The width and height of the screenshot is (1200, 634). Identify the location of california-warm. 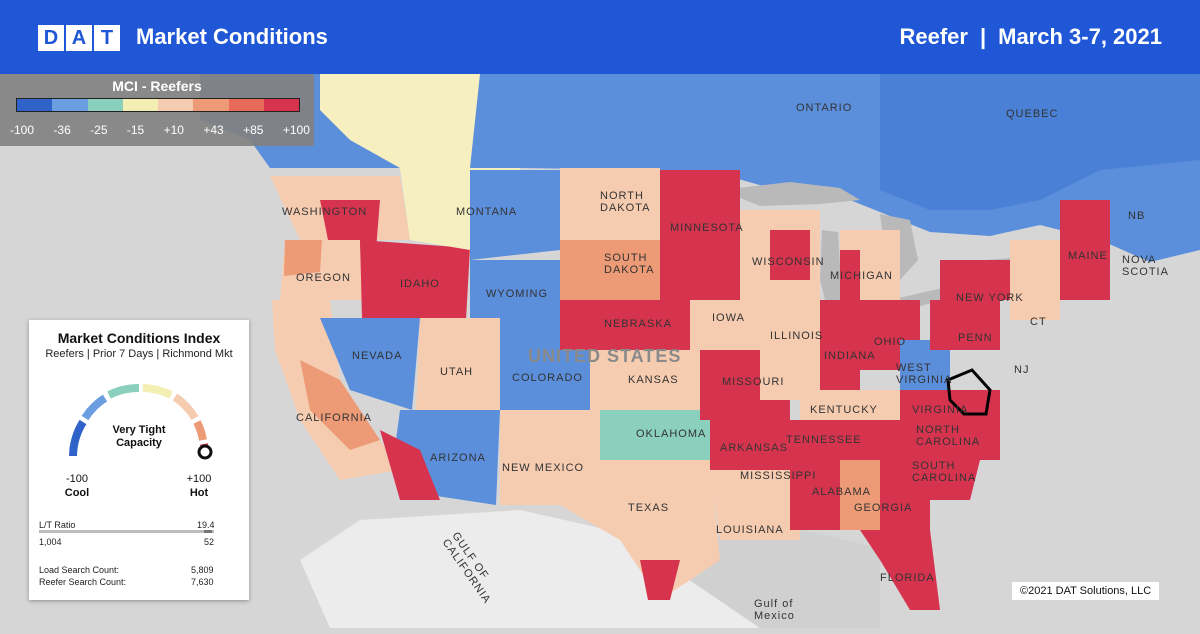
(340, 405).